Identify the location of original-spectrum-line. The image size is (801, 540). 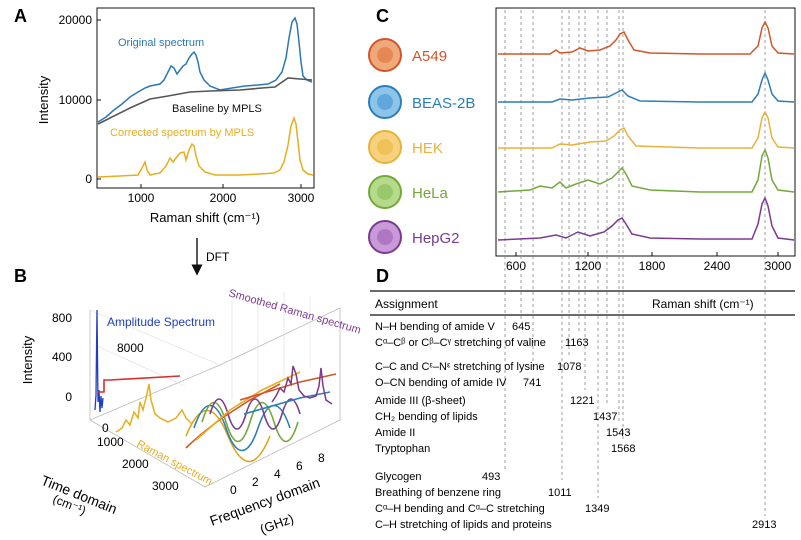
(205, 69).